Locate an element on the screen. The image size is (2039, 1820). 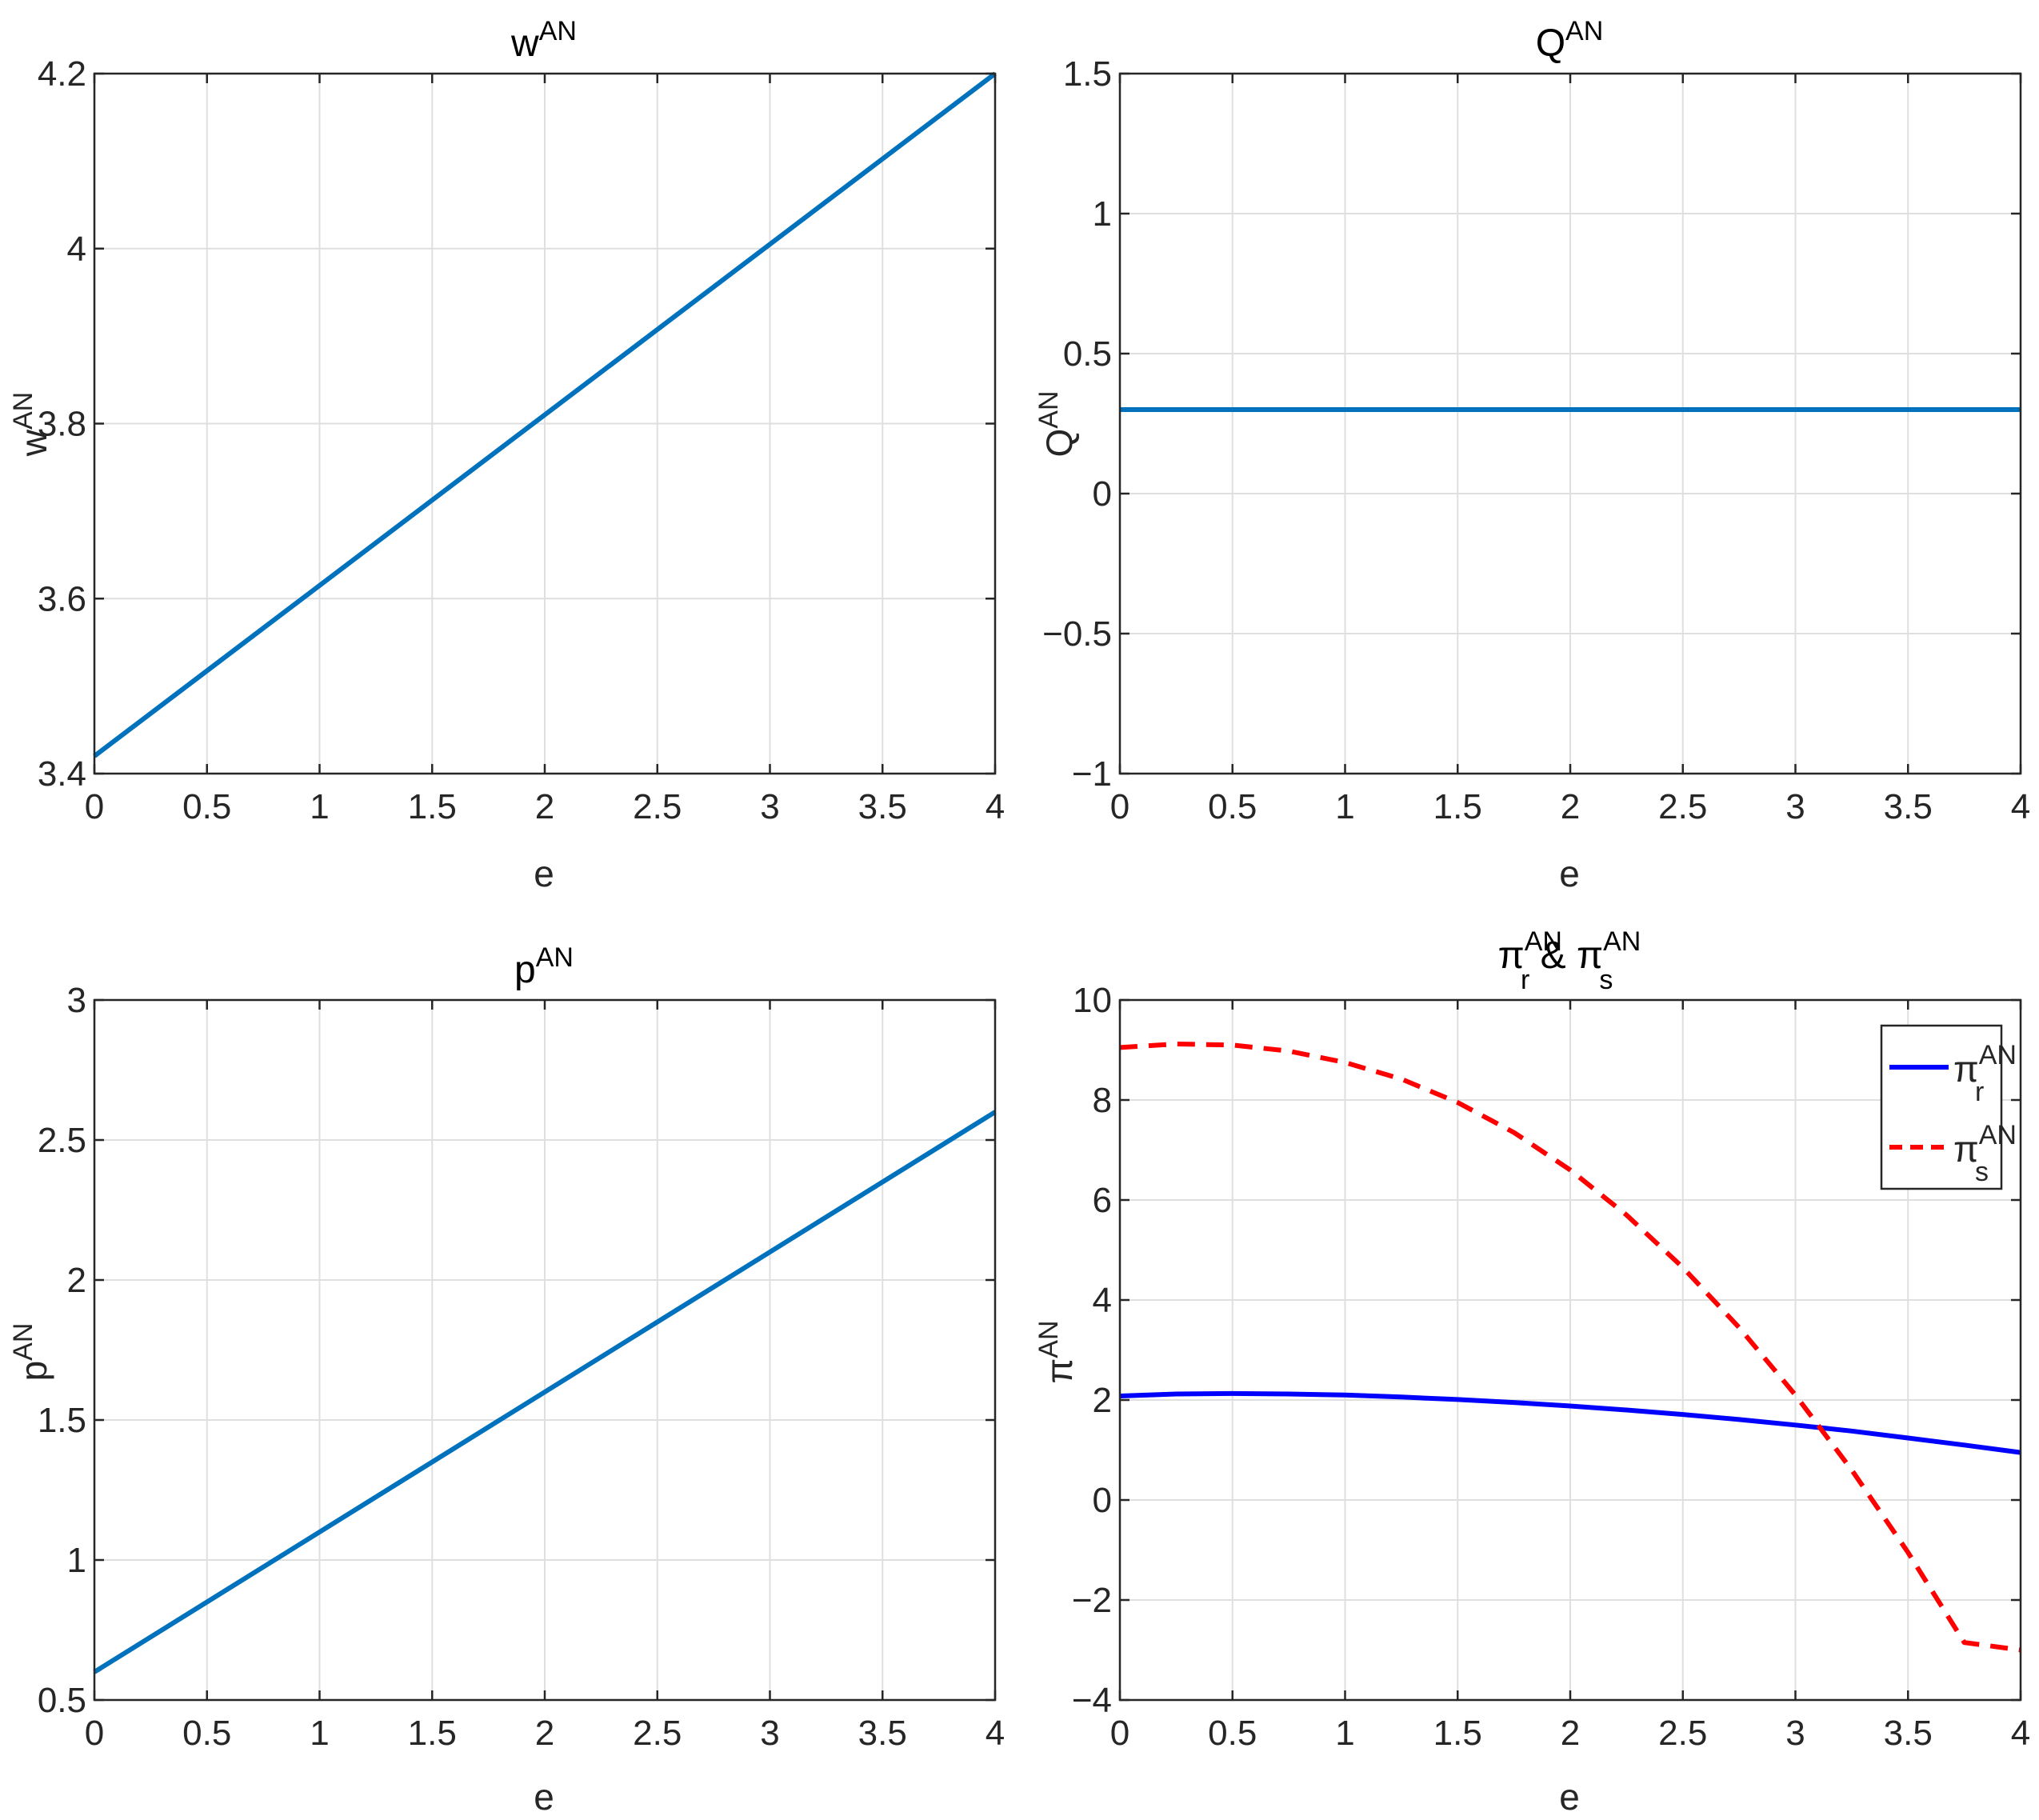
title-pi: πAN r & πAN s is located at coordinates (1569, 960).